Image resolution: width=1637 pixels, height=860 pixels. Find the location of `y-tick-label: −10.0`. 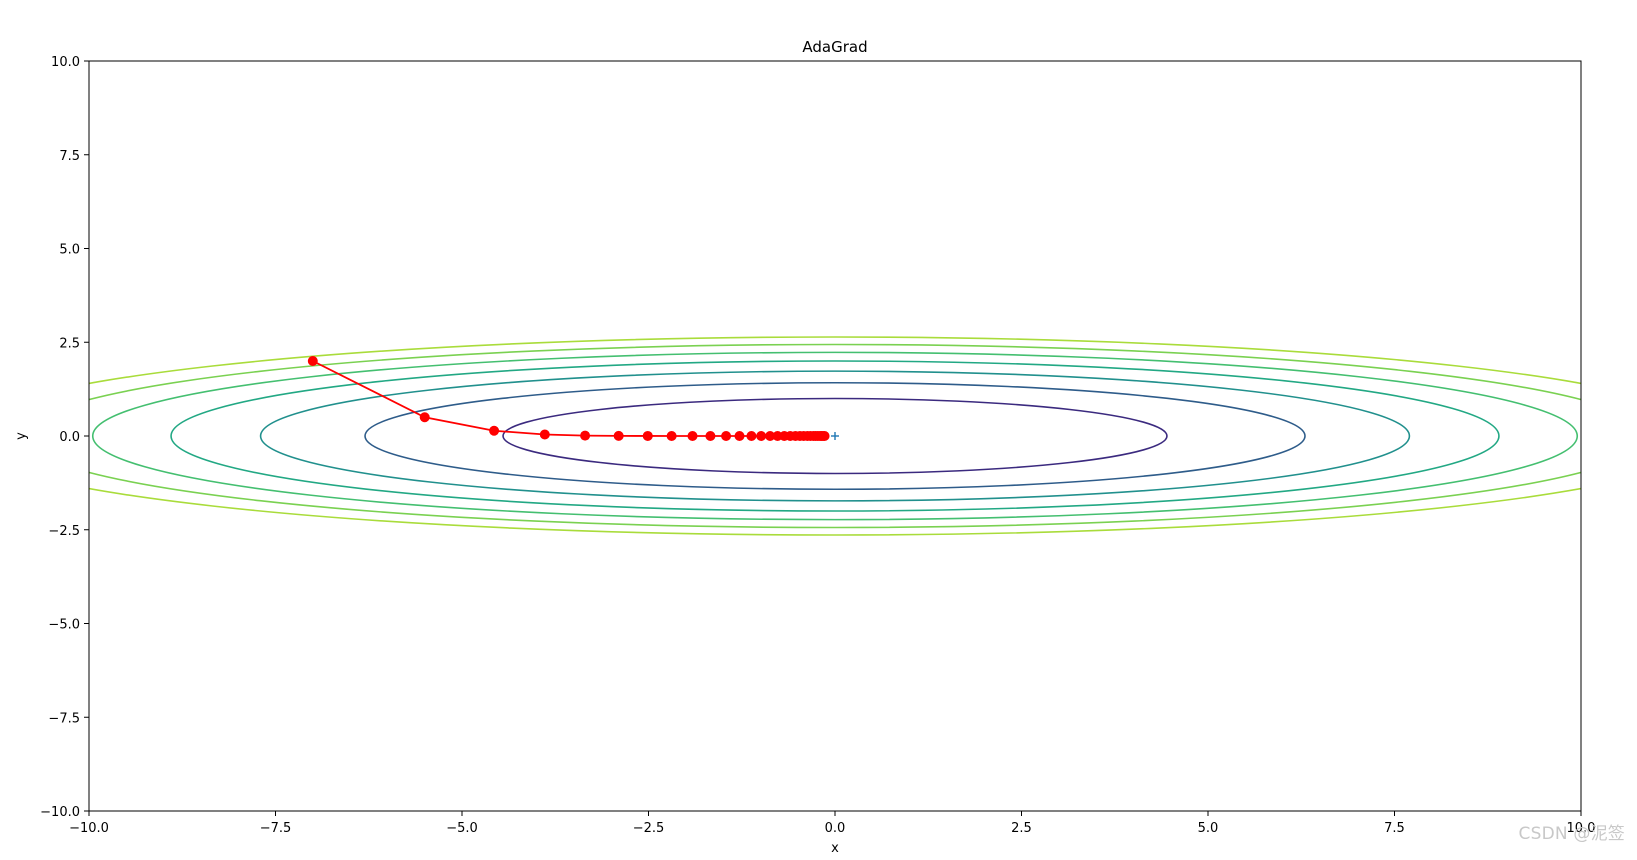

y-tick-label: −10.0 is located at coordinates (60, 812).